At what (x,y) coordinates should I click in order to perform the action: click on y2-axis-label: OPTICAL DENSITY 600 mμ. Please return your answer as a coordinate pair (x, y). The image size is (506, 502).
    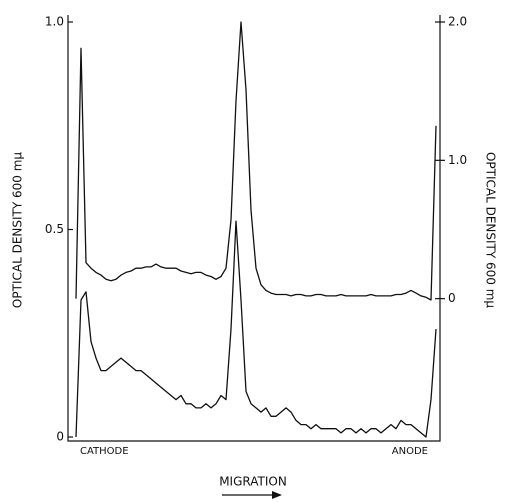
    Looking at the image, I should click on (491, 230).